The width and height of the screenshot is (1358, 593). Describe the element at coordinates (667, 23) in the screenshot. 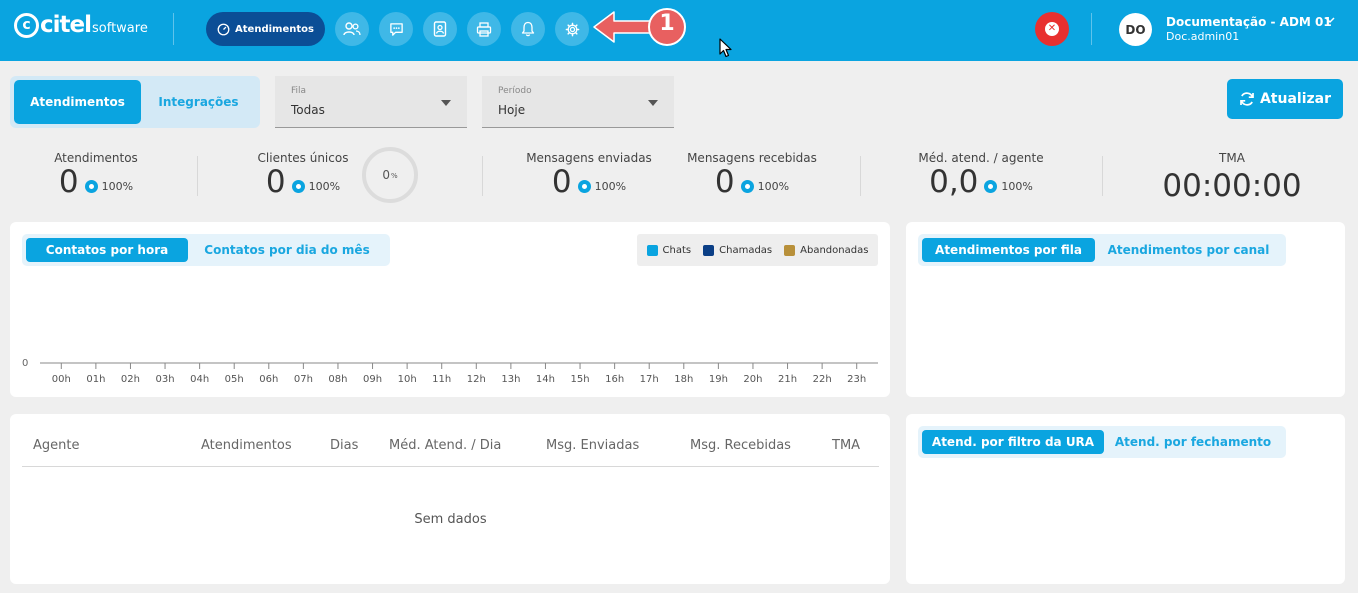

I see `annotation-number: 1` at that location.